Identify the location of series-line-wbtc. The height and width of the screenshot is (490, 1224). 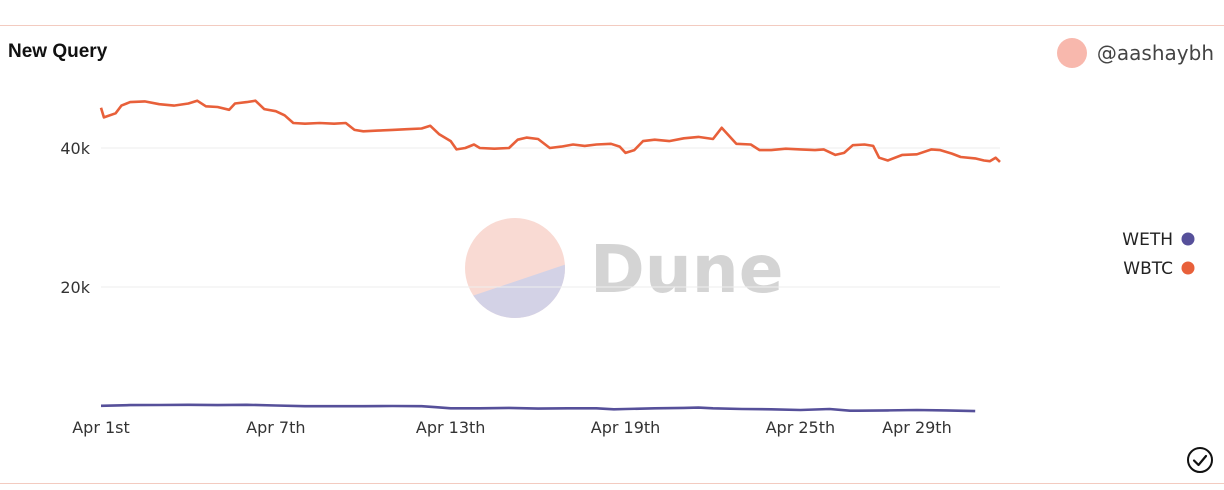
(550, 131).